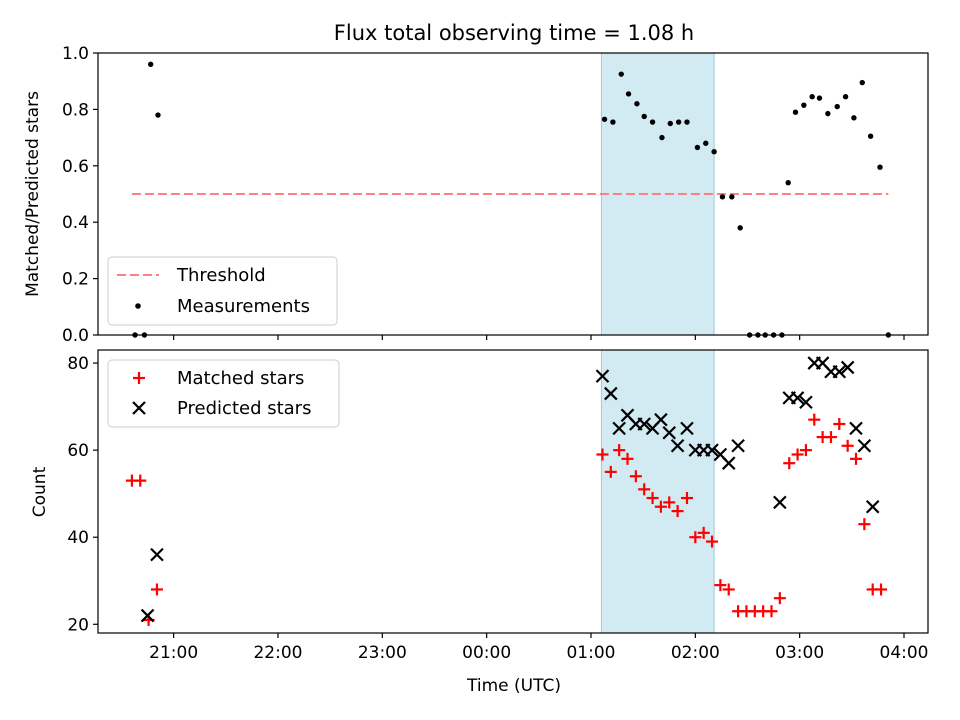  What do you see at coordinates (799, 653) in the screenshot?
I see `x-tick-label: 03:00` at bounding box center [799, 653].